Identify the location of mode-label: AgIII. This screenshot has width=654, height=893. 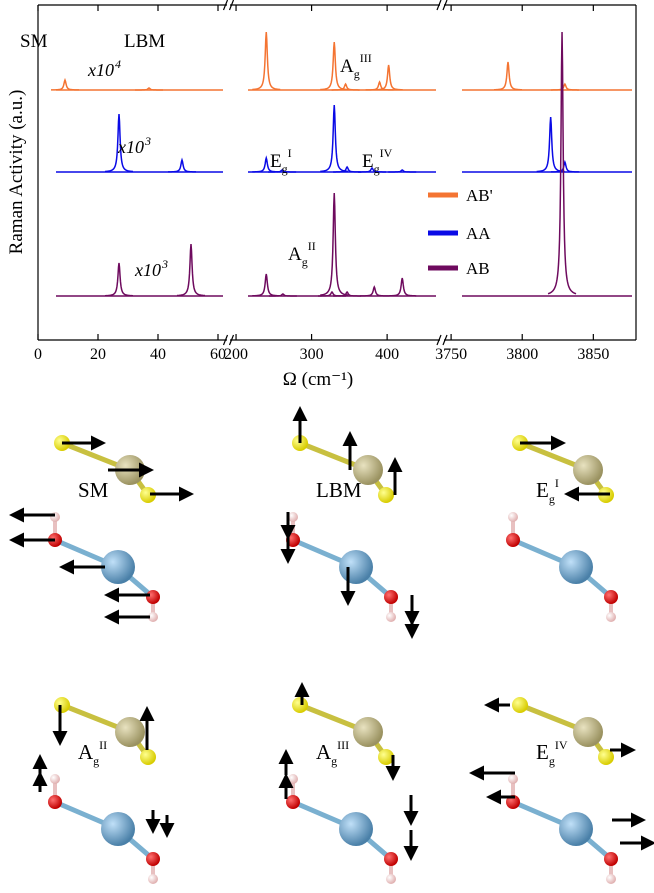
(332, 753).